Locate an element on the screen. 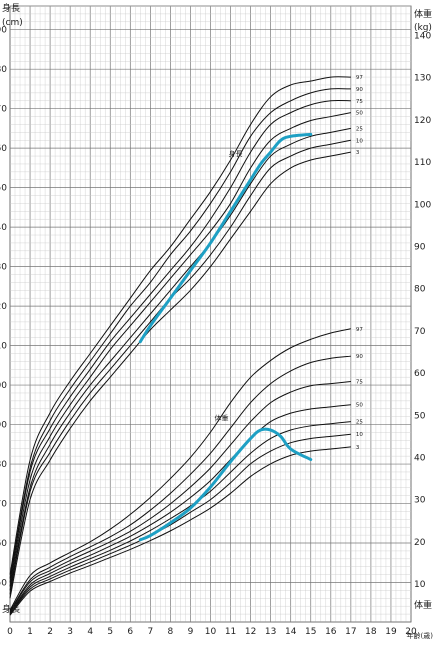 The height and width of the screenshot is (645, 435). x-tick-label: 5 is located at coordinates (110, 632).